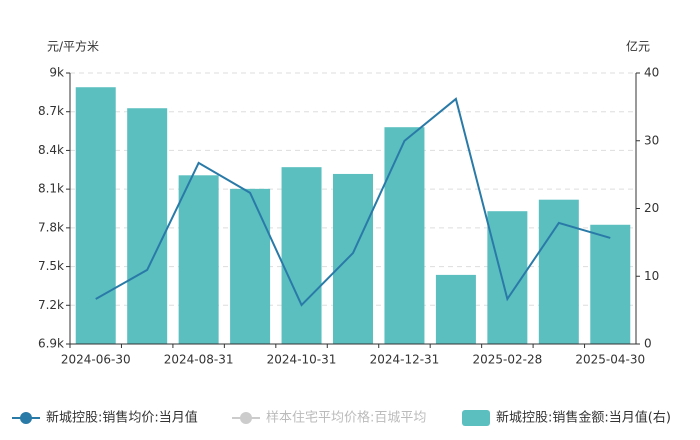 The height and width of the screenshot is (440, 700). I want to click on x-tick-label: 2024-10-31, so click(302, 360).